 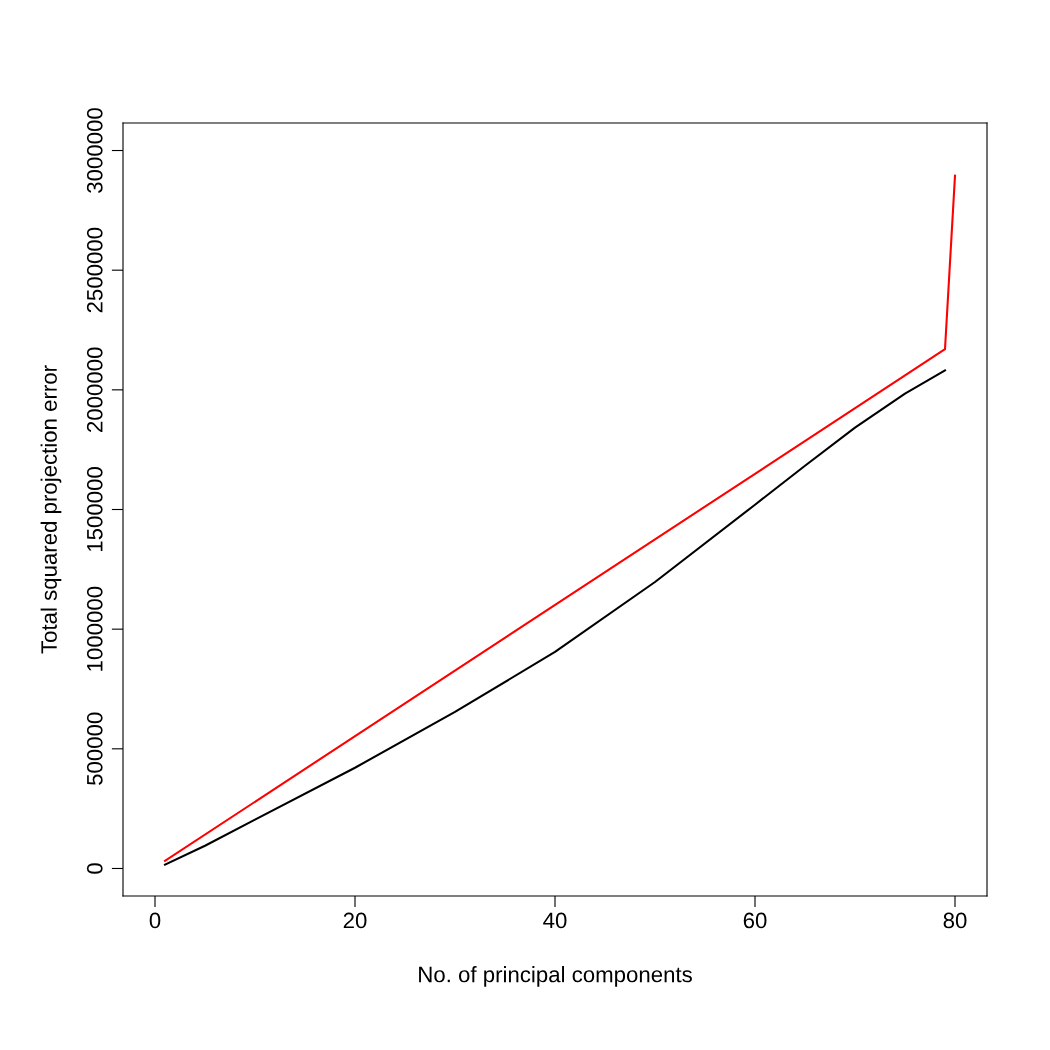 What do you see at coordinates (755, 920) in the screenshot?
I see `x-tick-label: 60` at bounding box center [755, 920].